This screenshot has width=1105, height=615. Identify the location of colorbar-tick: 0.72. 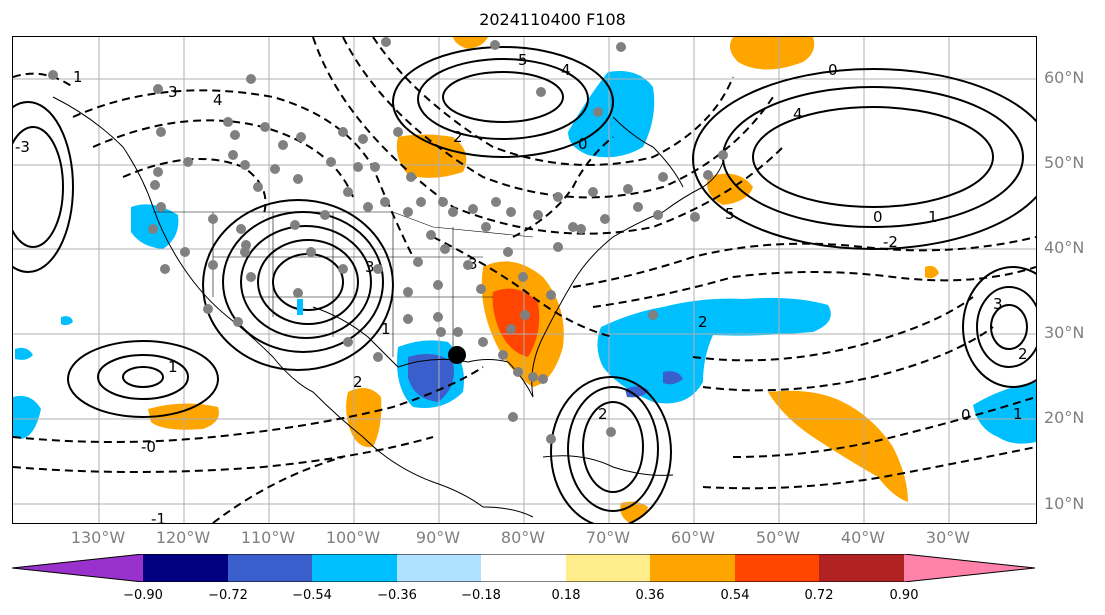
(819, 595).